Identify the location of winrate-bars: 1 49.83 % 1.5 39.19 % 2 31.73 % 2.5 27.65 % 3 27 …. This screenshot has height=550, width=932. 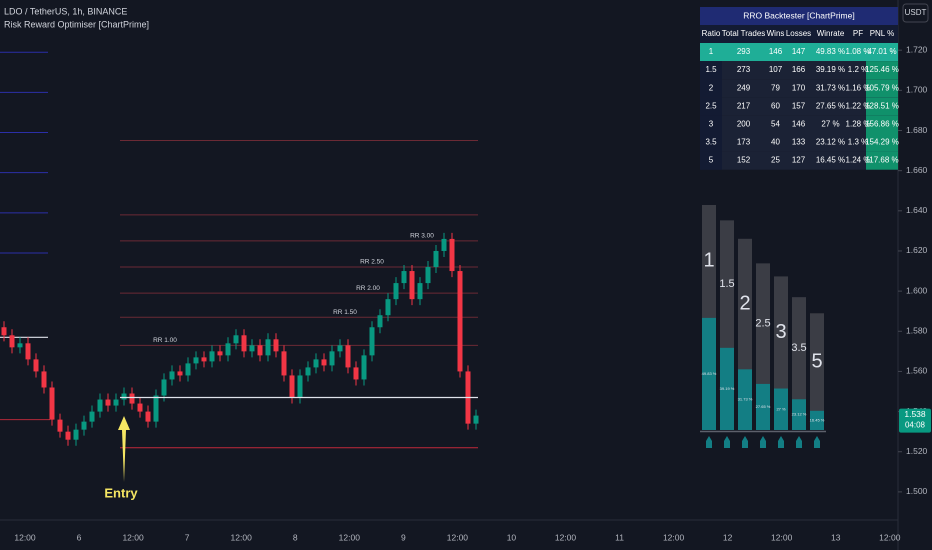
(763, 326).